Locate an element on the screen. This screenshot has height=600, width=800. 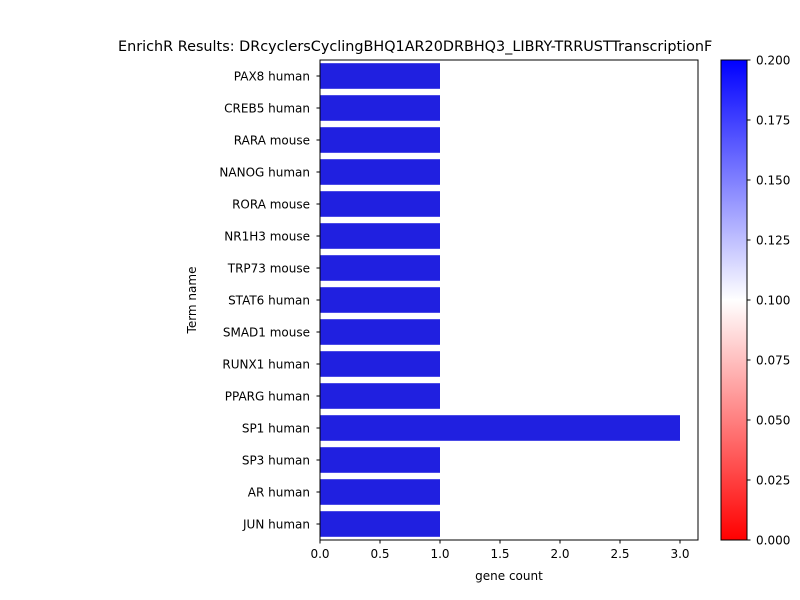
y-tick-label: JUN human is located at coordinates (276, 525).